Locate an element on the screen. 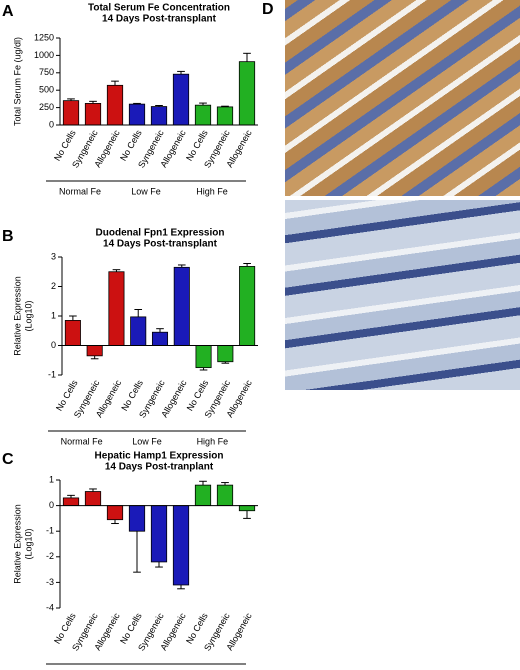 This screenshot has width=520, height=670. panel-label: C is located at coordinates (8, 459).